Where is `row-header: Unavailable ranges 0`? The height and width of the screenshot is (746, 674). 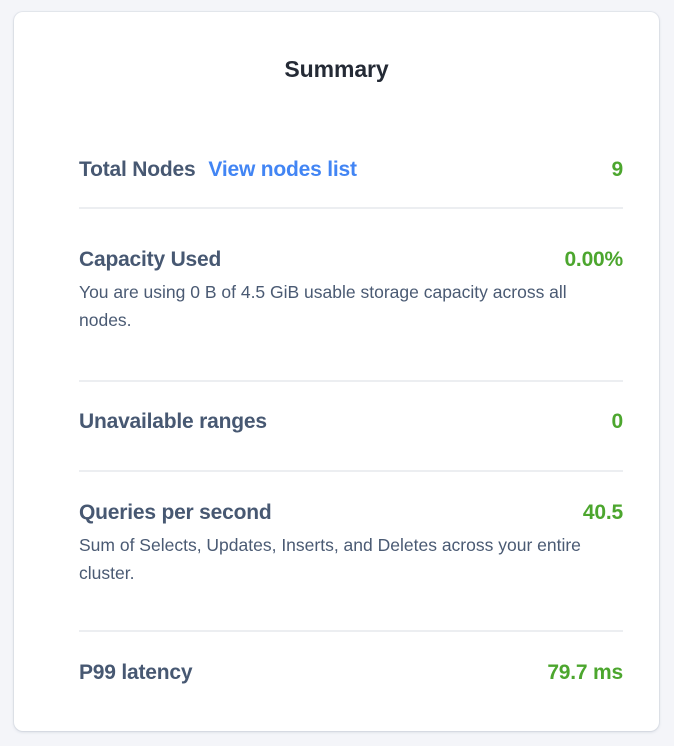 row-header: Unavailable ranges 0 is located at coordinates (351, 422).